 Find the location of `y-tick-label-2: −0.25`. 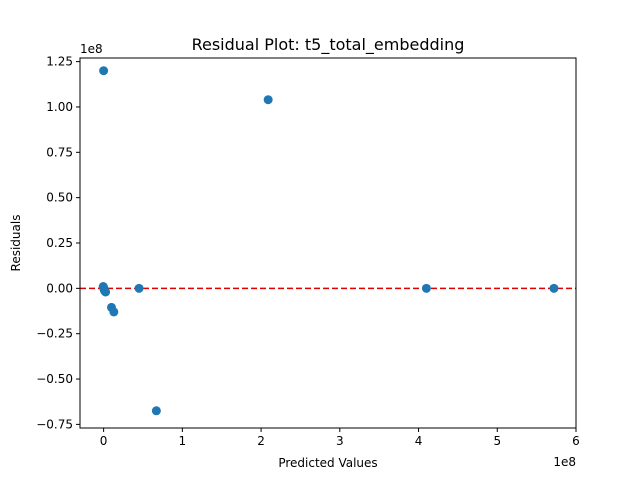

y-tick-label-2: −0.25 is located at coordinates (54, 334).